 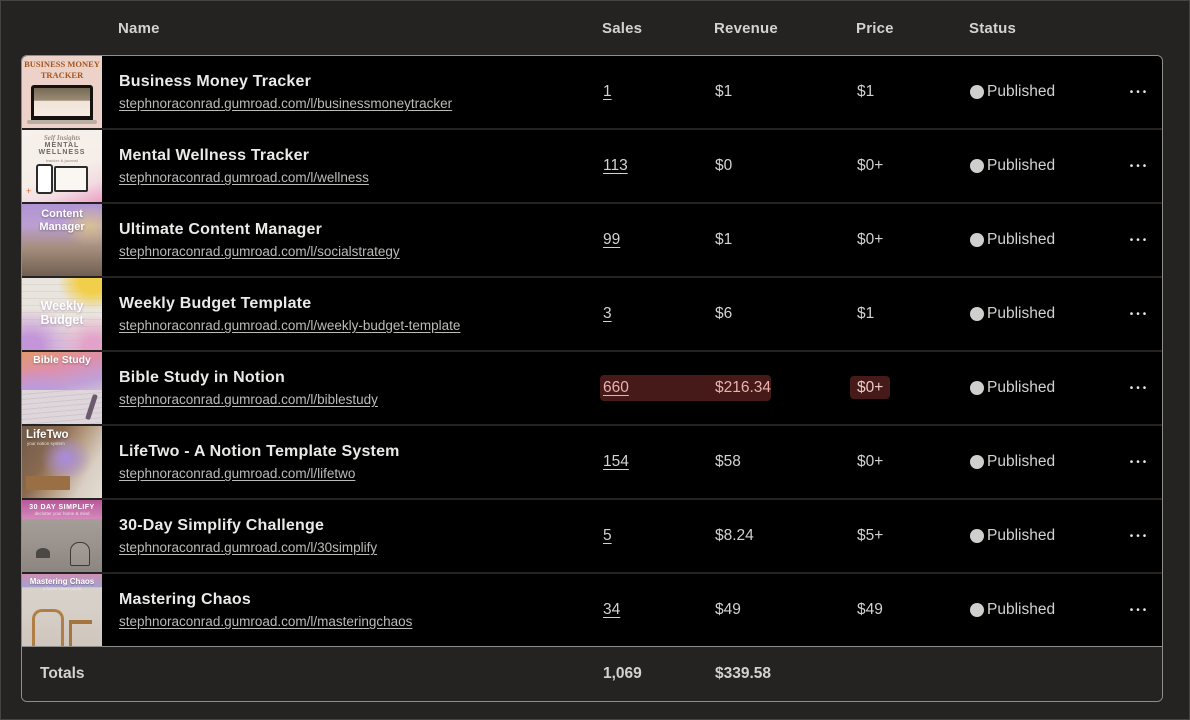 I want to click on product-url-link: stephnoraconrad.gumroad.com/l/30simplify, so click(x=248, y=547).